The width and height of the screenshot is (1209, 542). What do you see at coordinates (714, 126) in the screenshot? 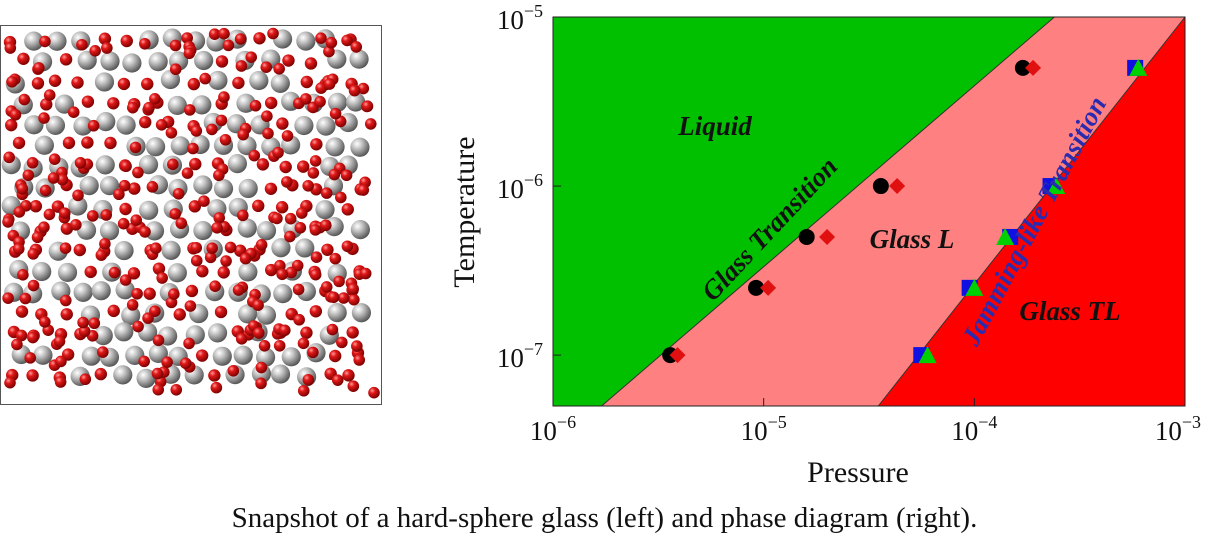
I see `liquid-label: Liquid` at bounding box center [714, 126].